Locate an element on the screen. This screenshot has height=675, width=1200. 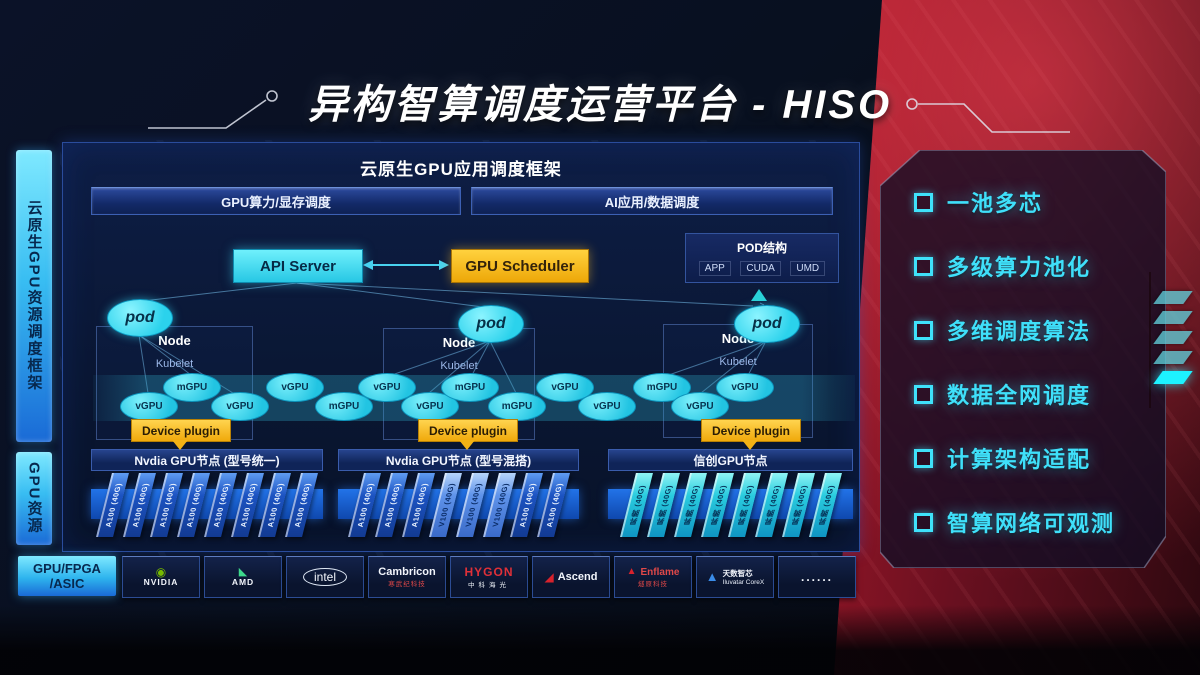
node-2-kubelet-label: Kubelet is located at coordinates (459, 366).